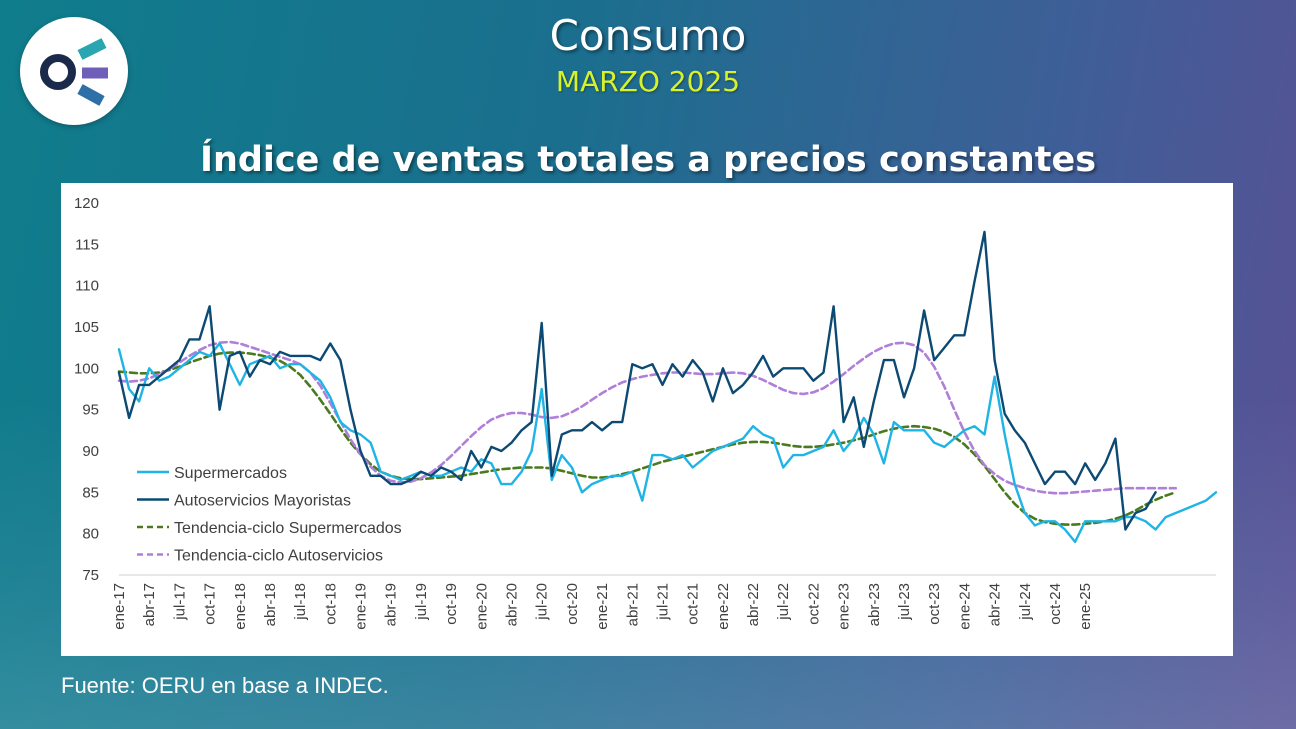 The image size is (1296, 729). I want to click on legend-label: Tendencia-ciclo Supermercados, so click(288, 528).